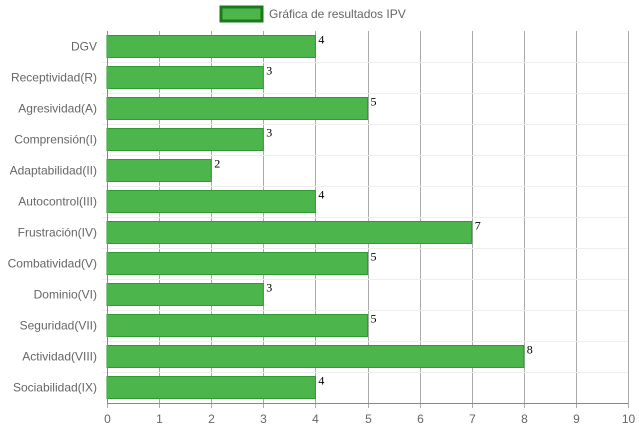 The image size is (639, 436). Describe the element at coordinates (629, 419) in the screenshot. I see `tick-label: 10` at that location.